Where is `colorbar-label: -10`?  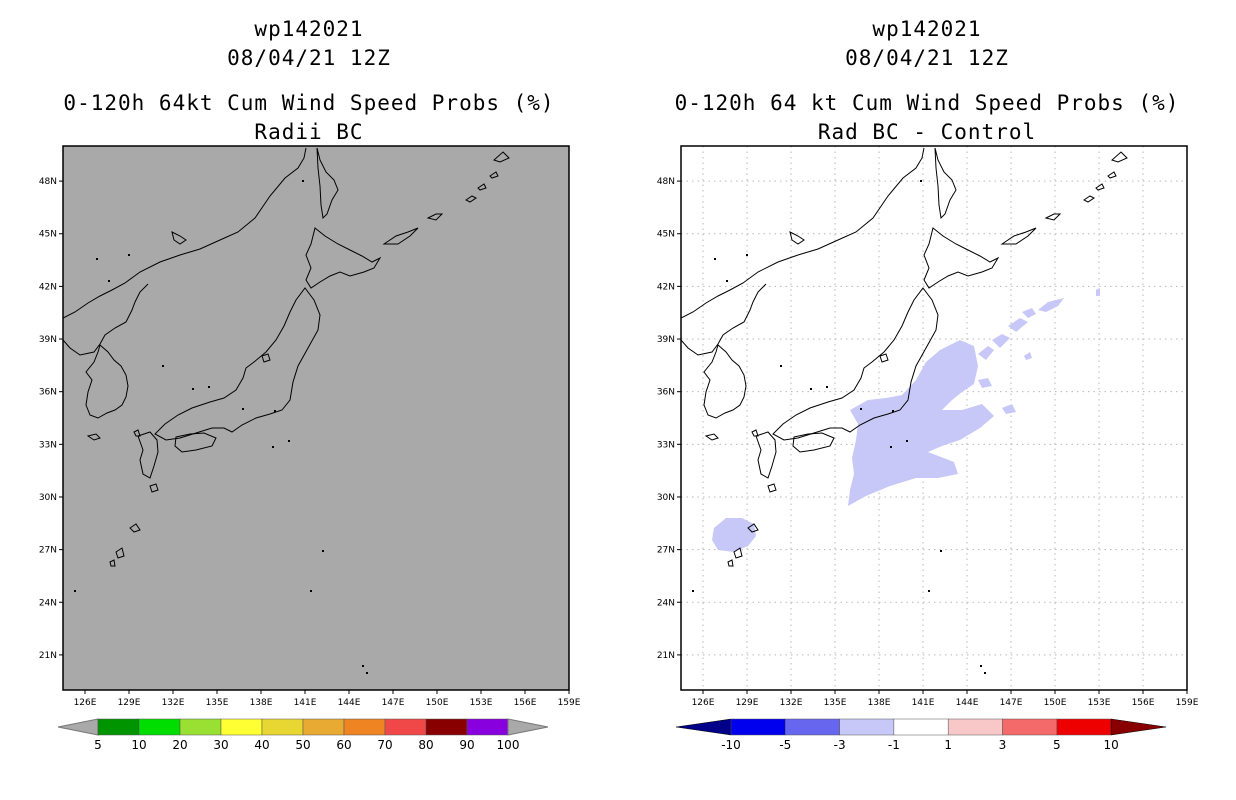
colorbar-label: -10 is located at coordinates (731, 745).